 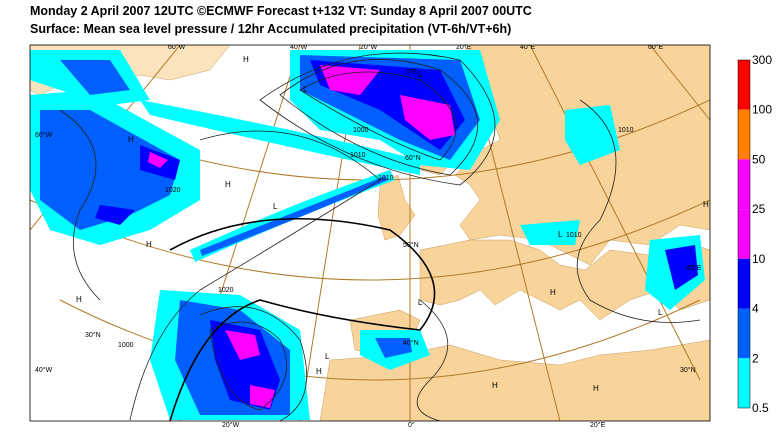 What do you see at coordinates (755, 309) in the screenshot?
I see `legend-label: 4` at bounding box center [755, 309].